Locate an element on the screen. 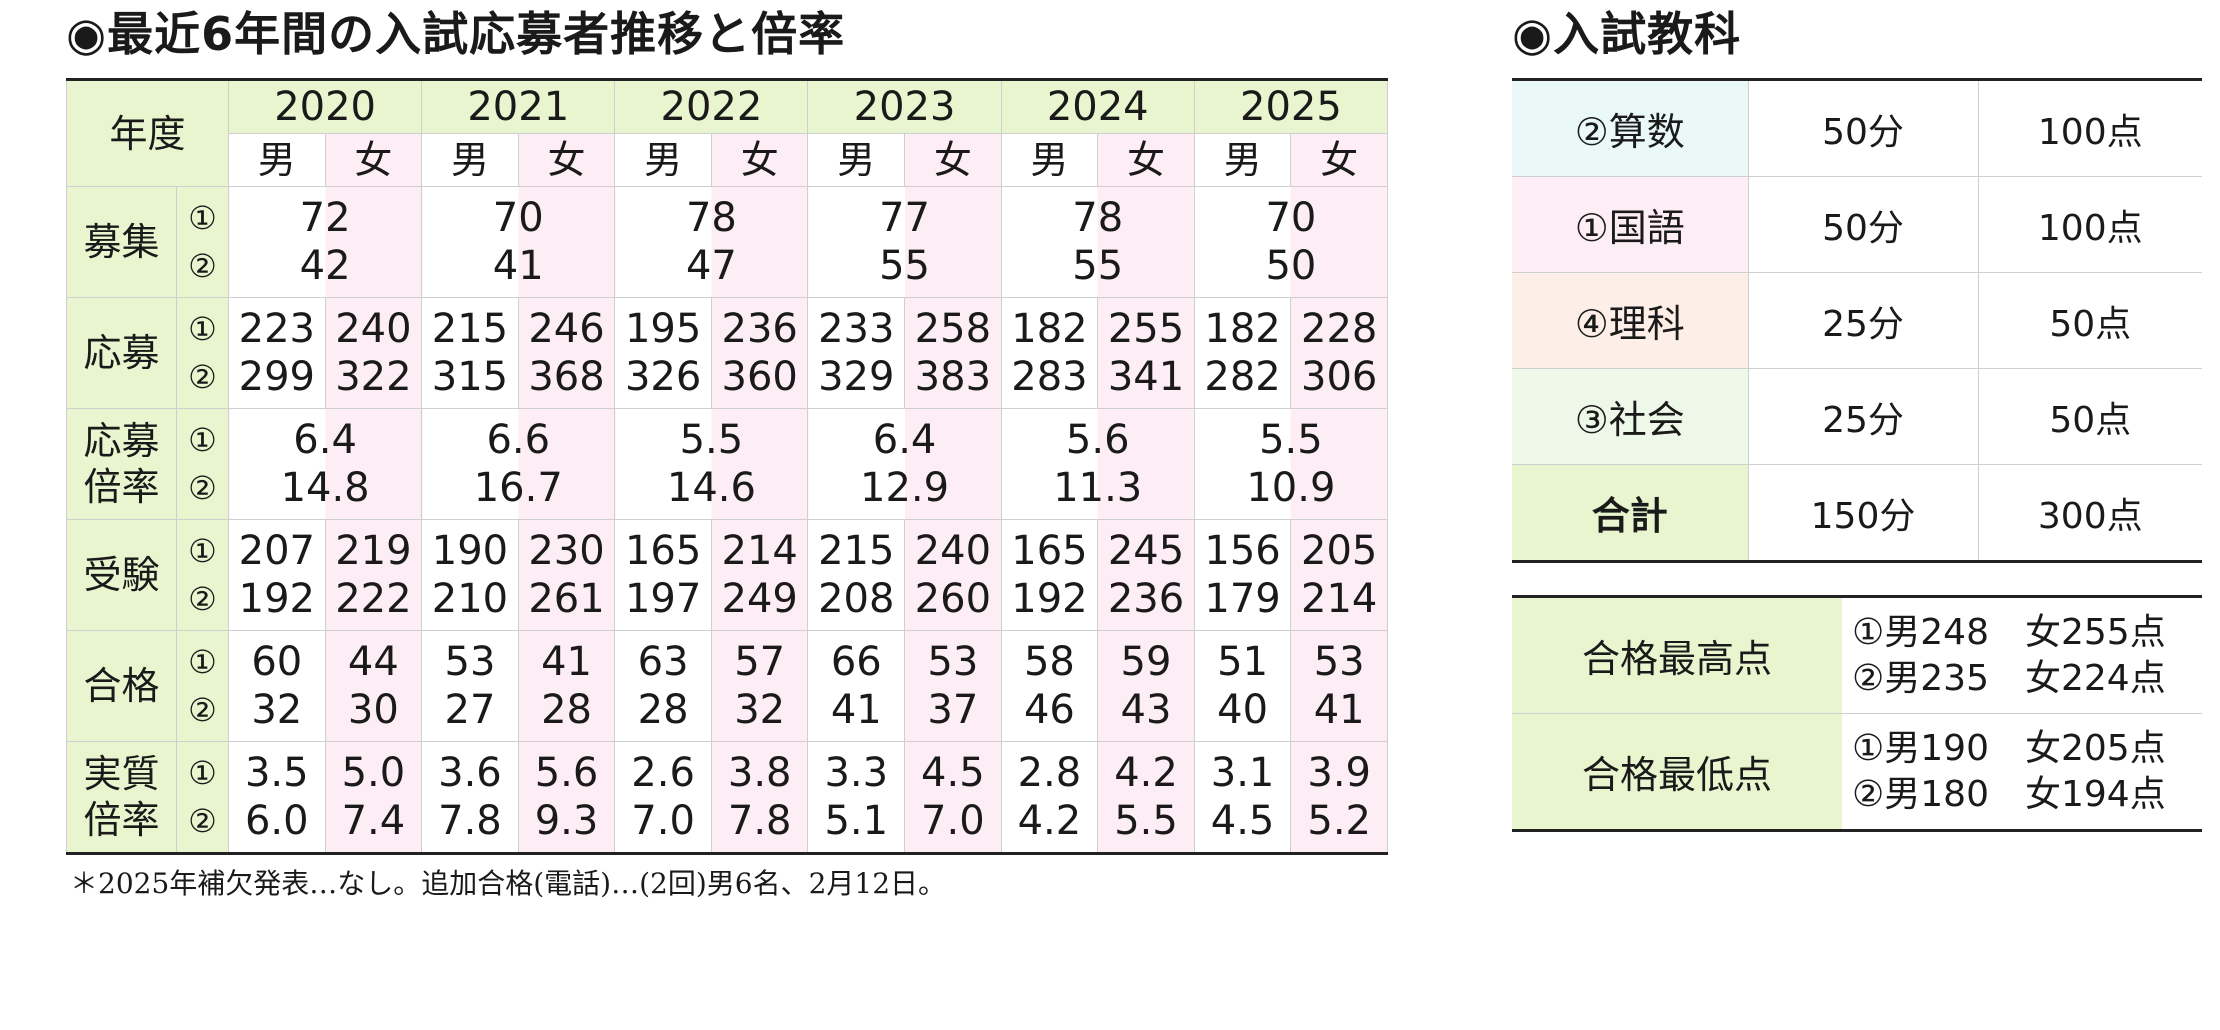  value: 3.1 is located at coordinates (1242, 773).